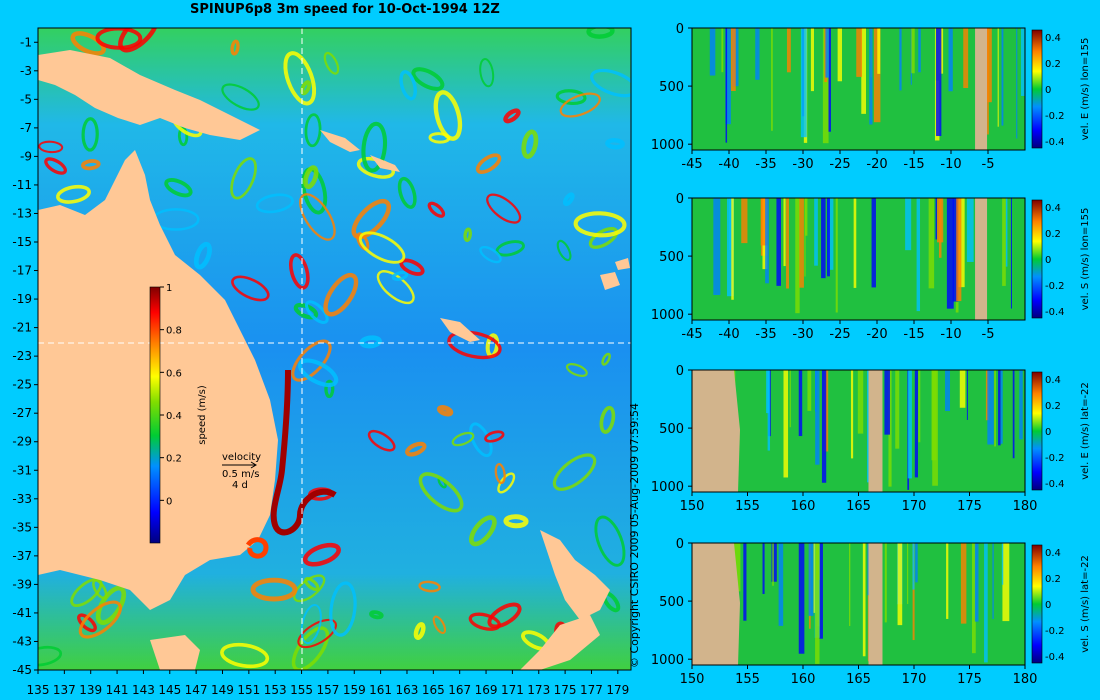 This screenshot has height=700, width=1100. Describe the element at coordinates (875, 431) in the screenshot. I see `section-land` at that location.